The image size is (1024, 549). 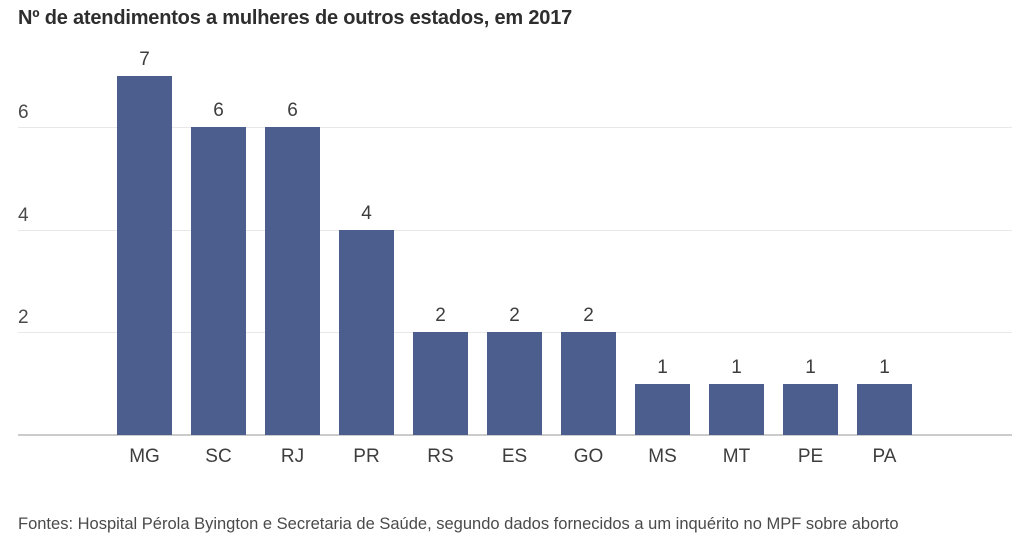 I want to click on bar-GO, so click(x=588, y=383).